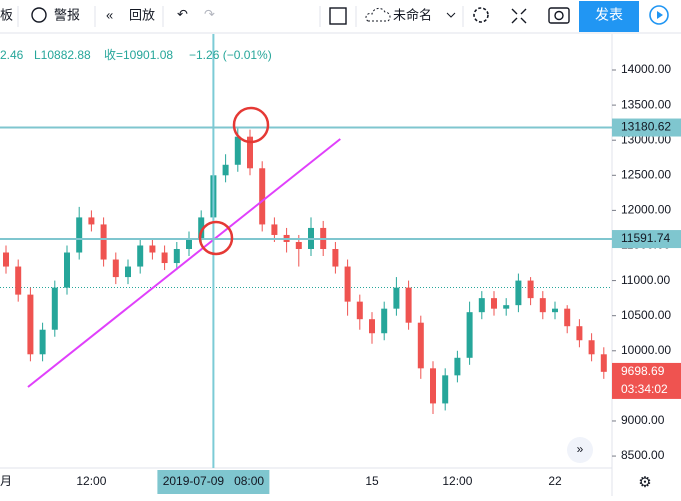 This screenshot has width=681, height=501. What do you see at coordinates (643, 420) in the screenshot?
I see `y-tick-label: 9000.00` at bounding box center [643, 420].